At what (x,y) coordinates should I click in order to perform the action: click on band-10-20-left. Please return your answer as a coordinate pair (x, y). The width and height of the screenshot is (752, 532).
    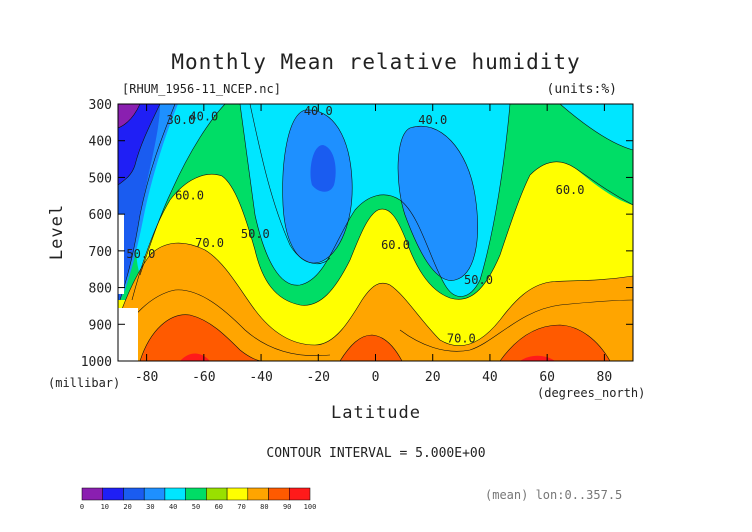
    Looking at the image, I should click on (139, 144).